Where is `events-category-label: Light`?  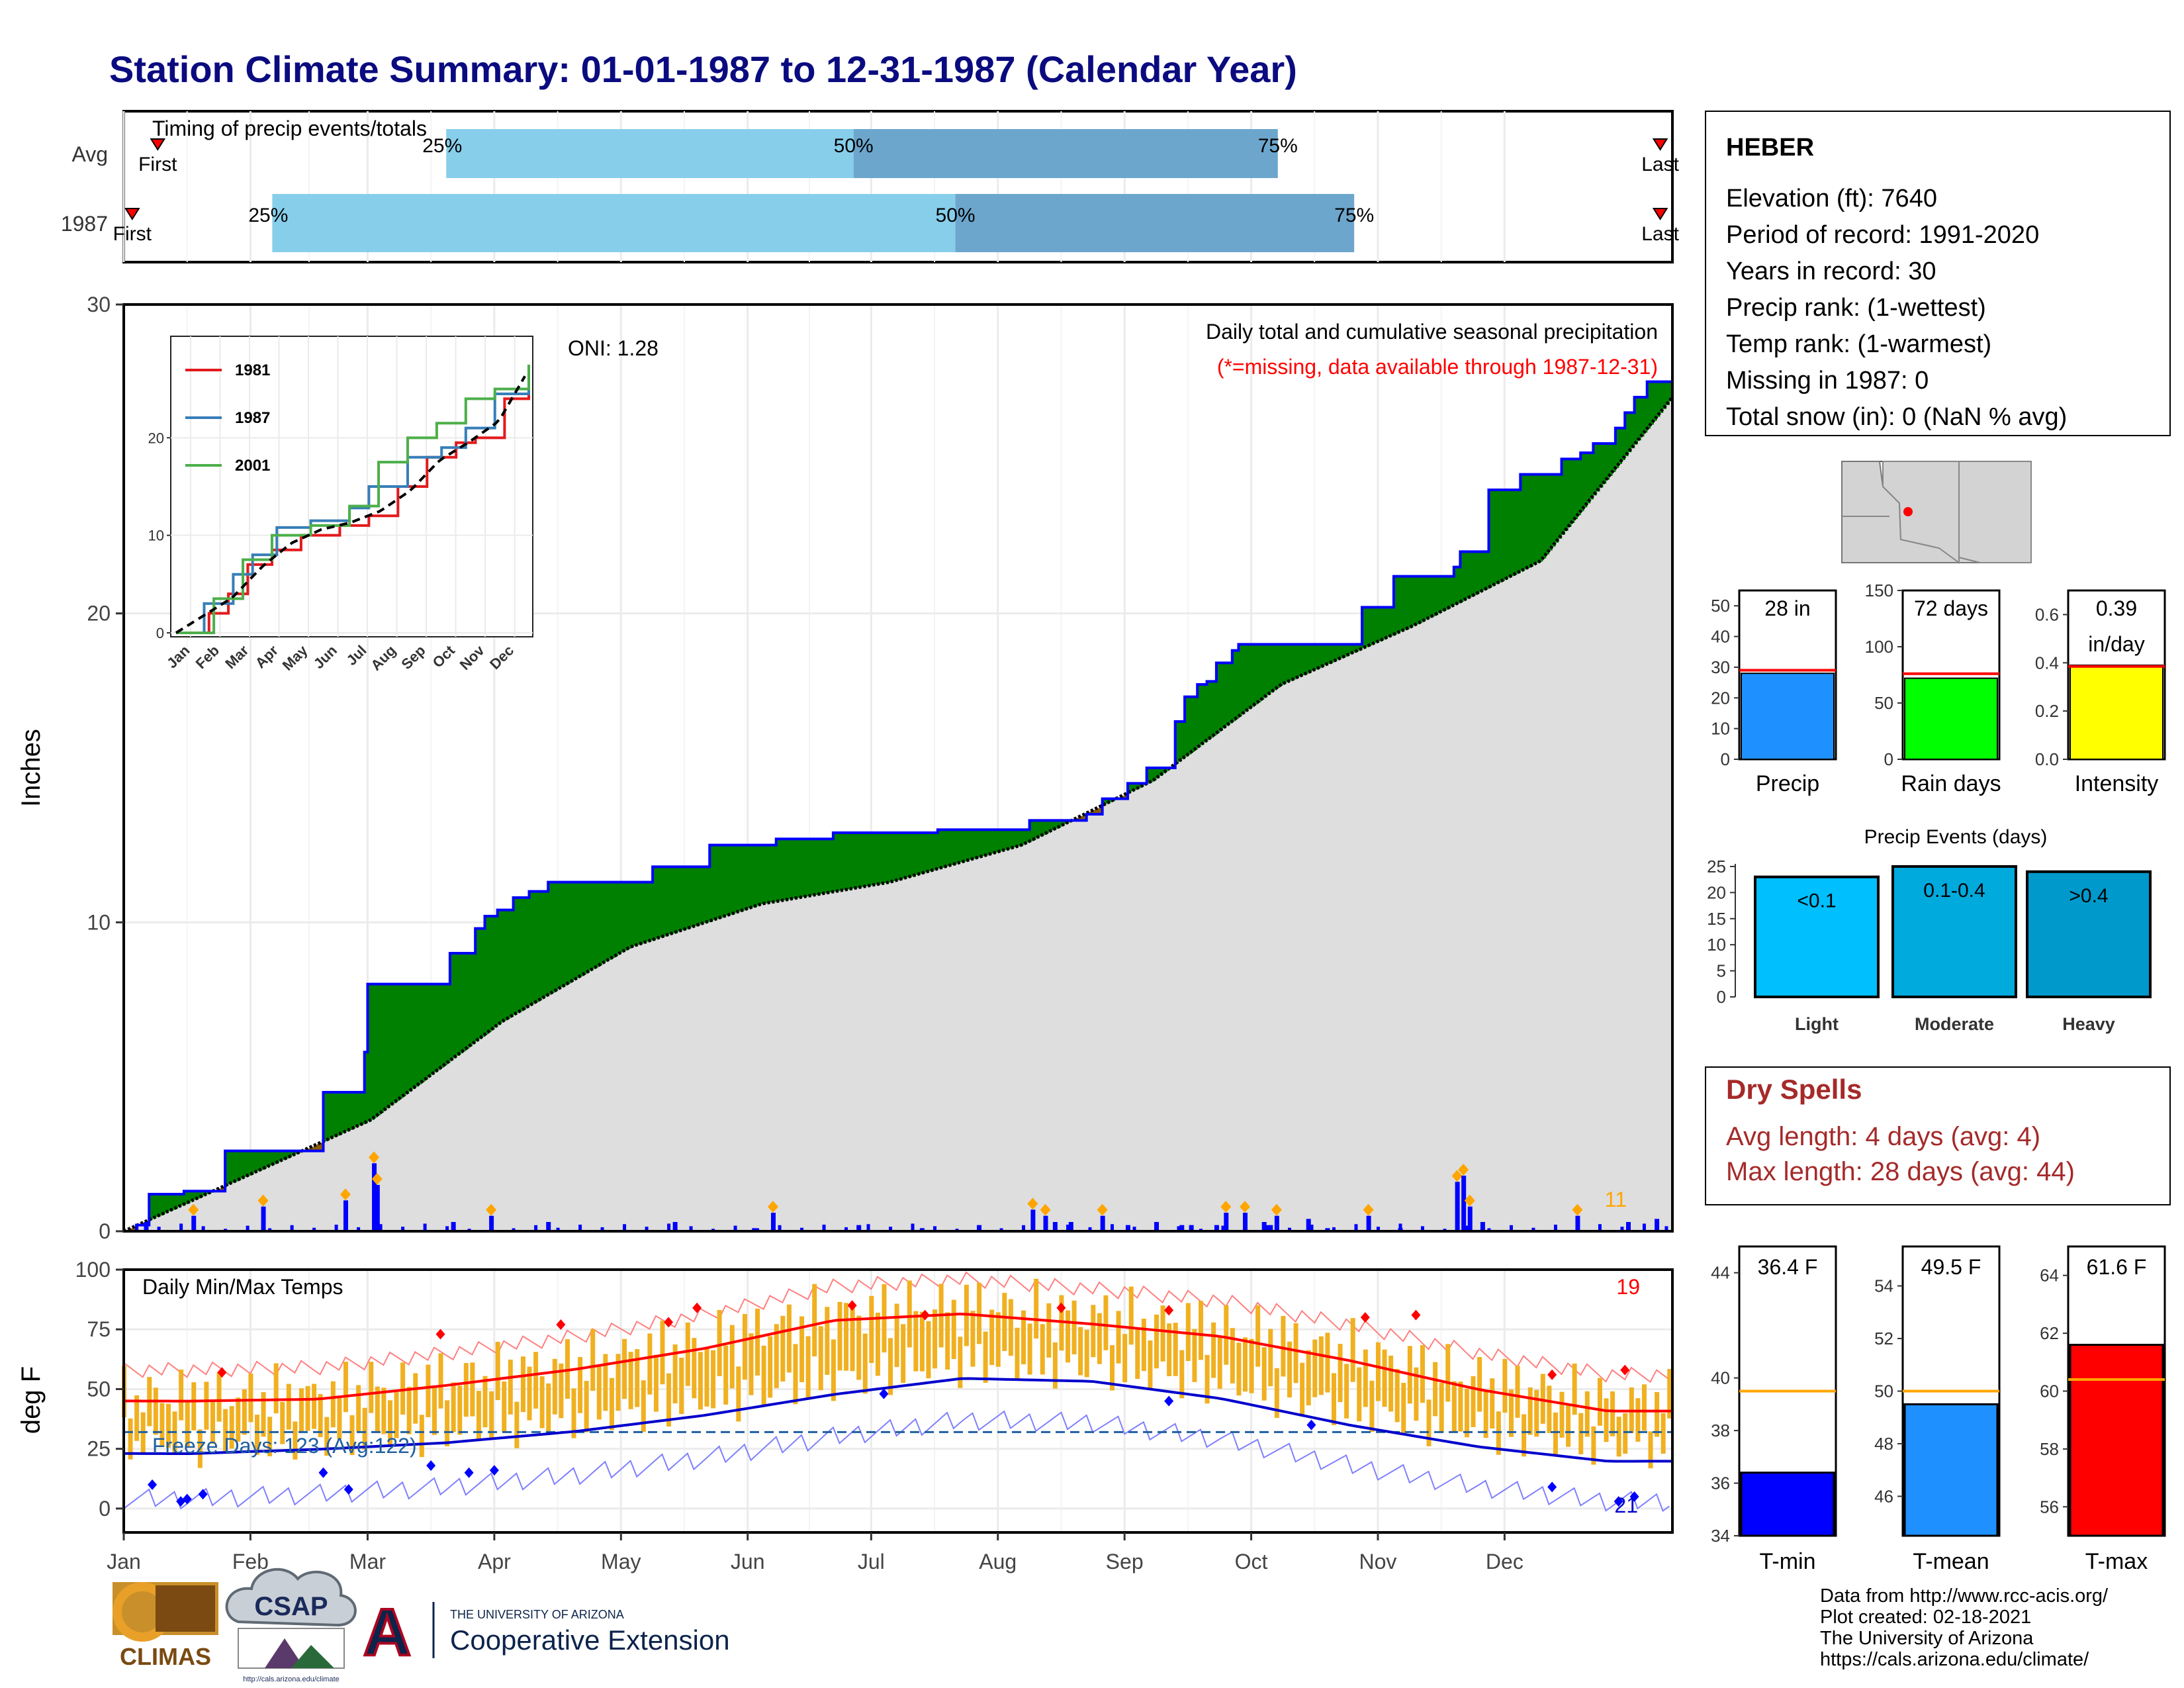 events-category-label: Light is located at coordinates (1817, 1024).